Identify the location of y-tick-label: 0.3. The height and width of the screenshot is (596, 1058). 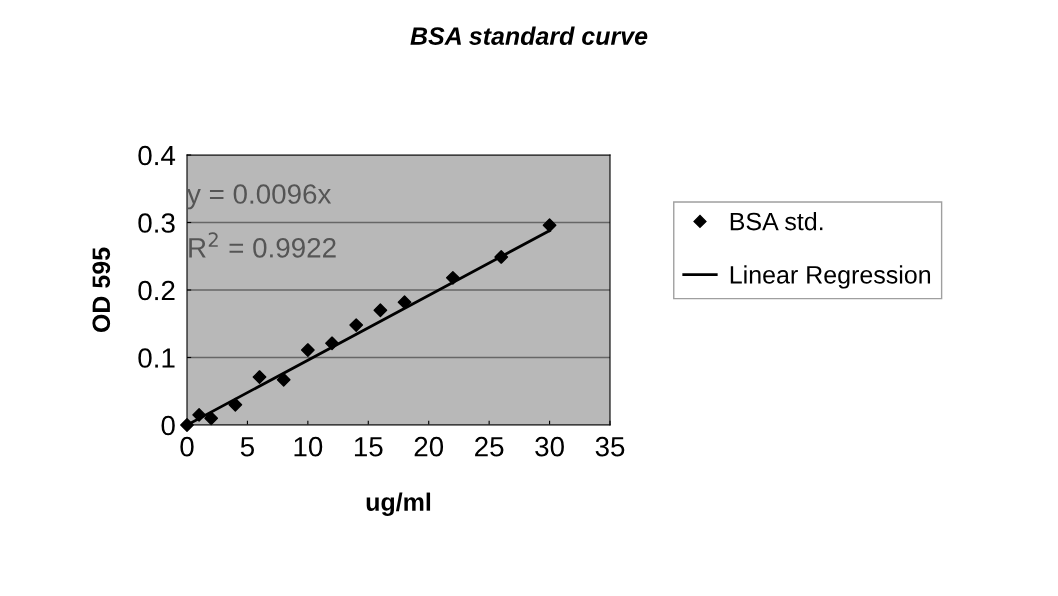
(156, 223).